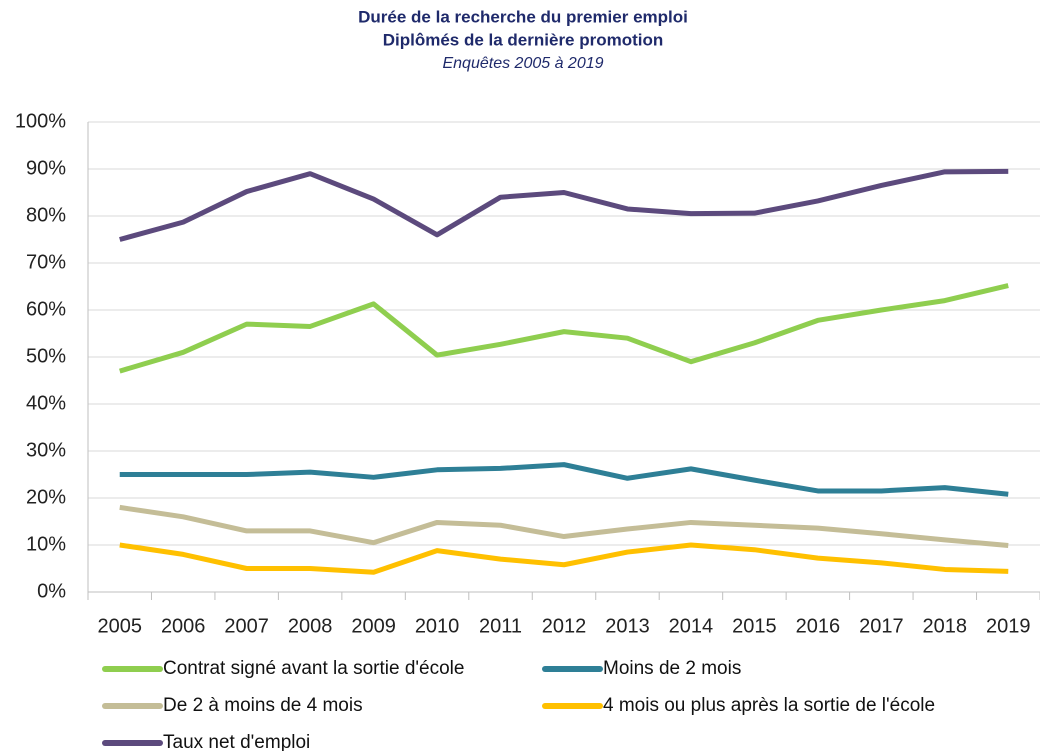 Image resolution: width=1040 pixels, height=751 pixels. Describe the element at coordinates (500, 626) in the screenshot. I see `x-tick-label: 2011` at that location.